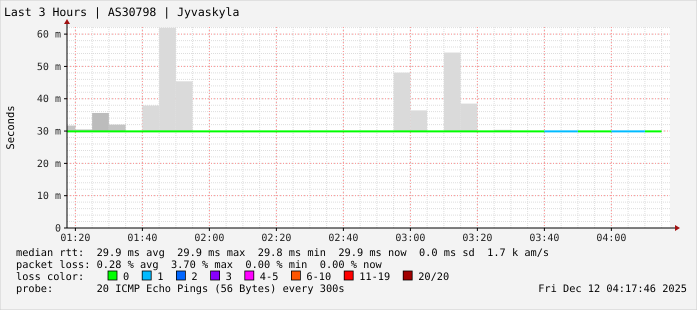  Describe the element at coordinates (319, 277) in the screenshot. I see `legend-label: 6-10` at that location.